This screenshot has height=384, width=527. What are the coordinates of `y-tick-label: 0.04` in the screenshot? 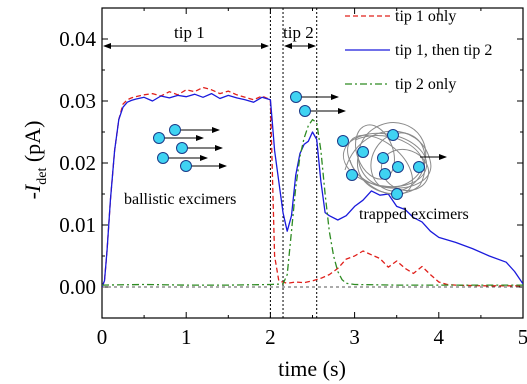 It's located at (77, 39).